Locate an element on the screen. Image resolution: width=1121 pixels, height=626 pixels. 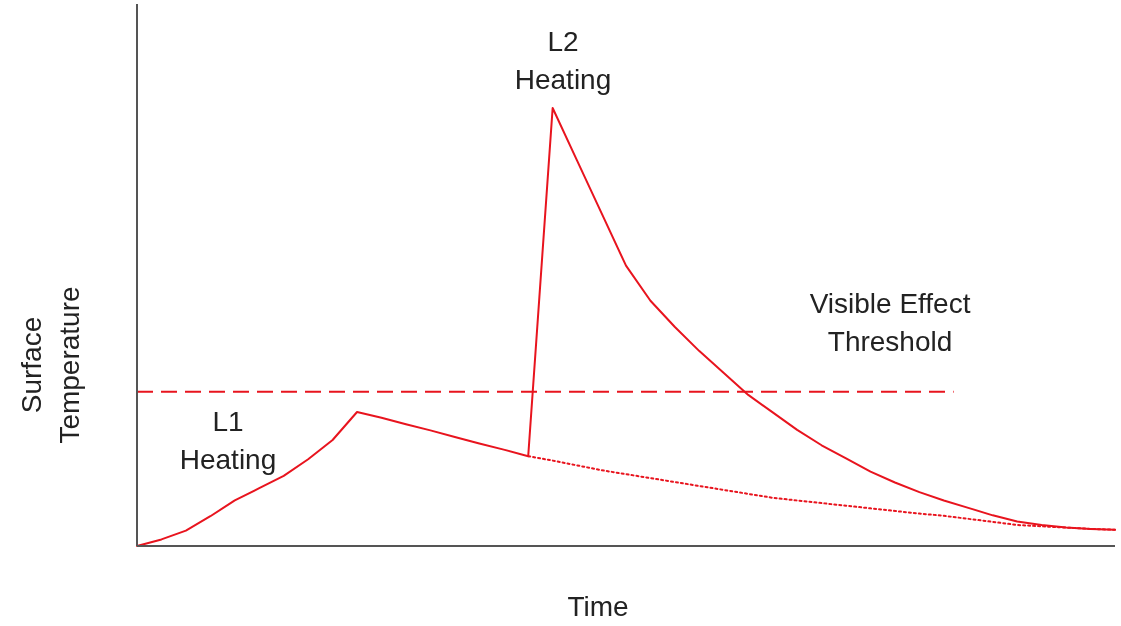
ref-line-label: Visible Effect Threshold is located at coordinates (890, 322).